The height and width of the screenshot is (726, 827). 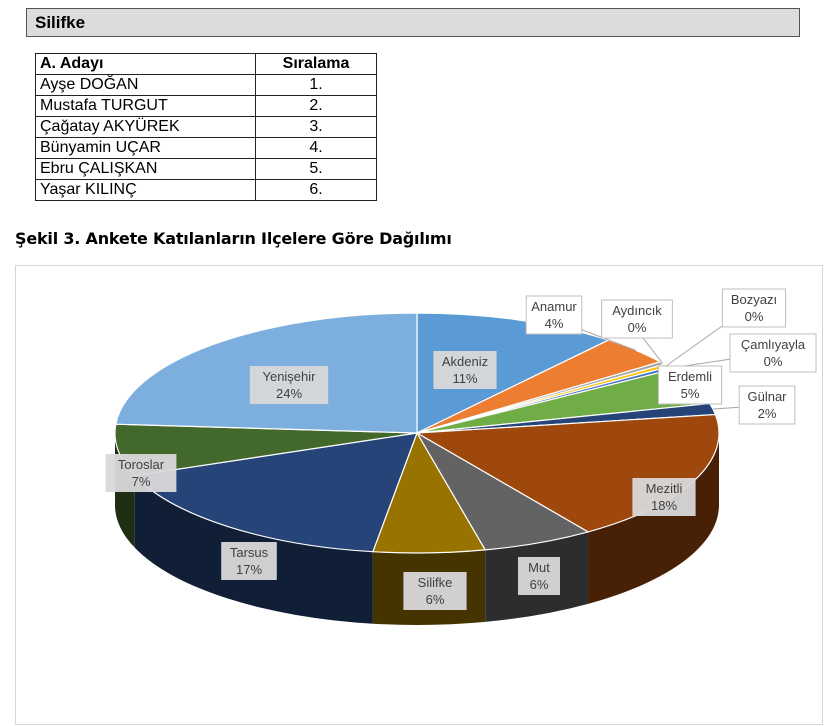 What do you see at coordinates (554, 306) in the screenshot?
I see `slice-label-anamur: Anamur` at bounding box center [554, 306].